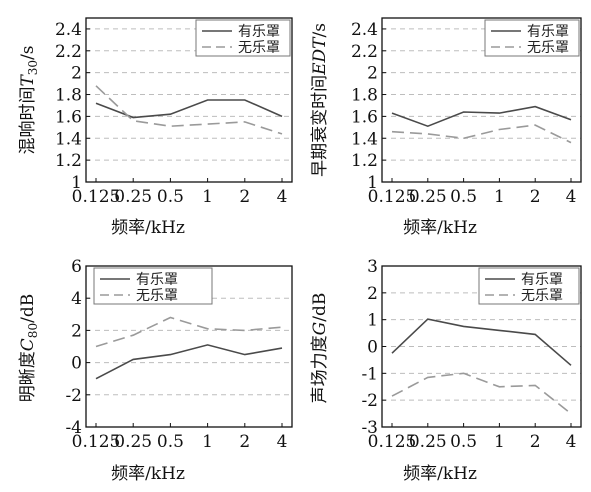 The image size is (591, 492). I want to click on y-axis-label: 早期衰变时间EDT/s, so click(320, 100).